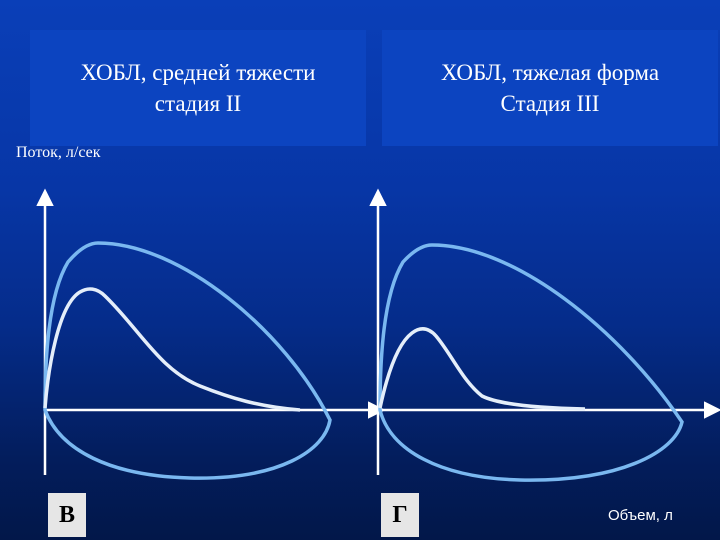  I want to click on right-panel-title: ХОБЛ, тяжелая форма Стадия III, so click(550, 88).